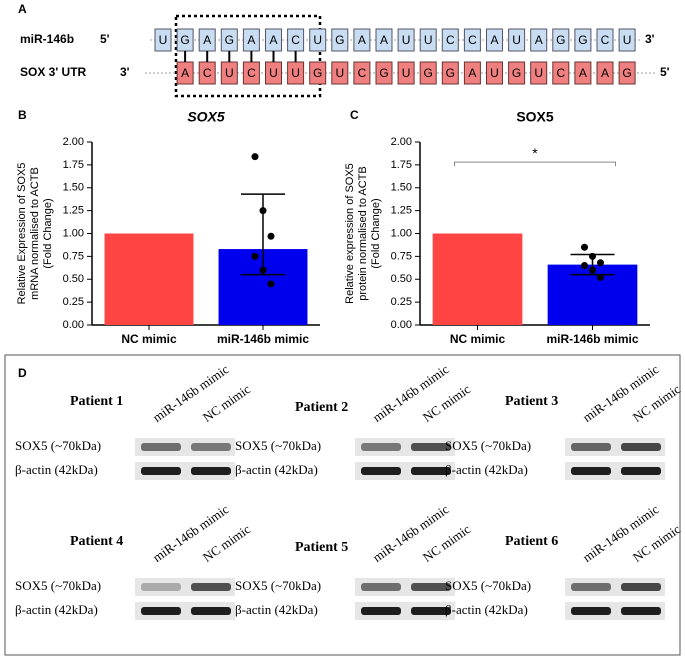  What do you see at coordinates (321, 547) in the screenshot?
I see `patient-name: Patient 5` at bounding box center [321, 547].